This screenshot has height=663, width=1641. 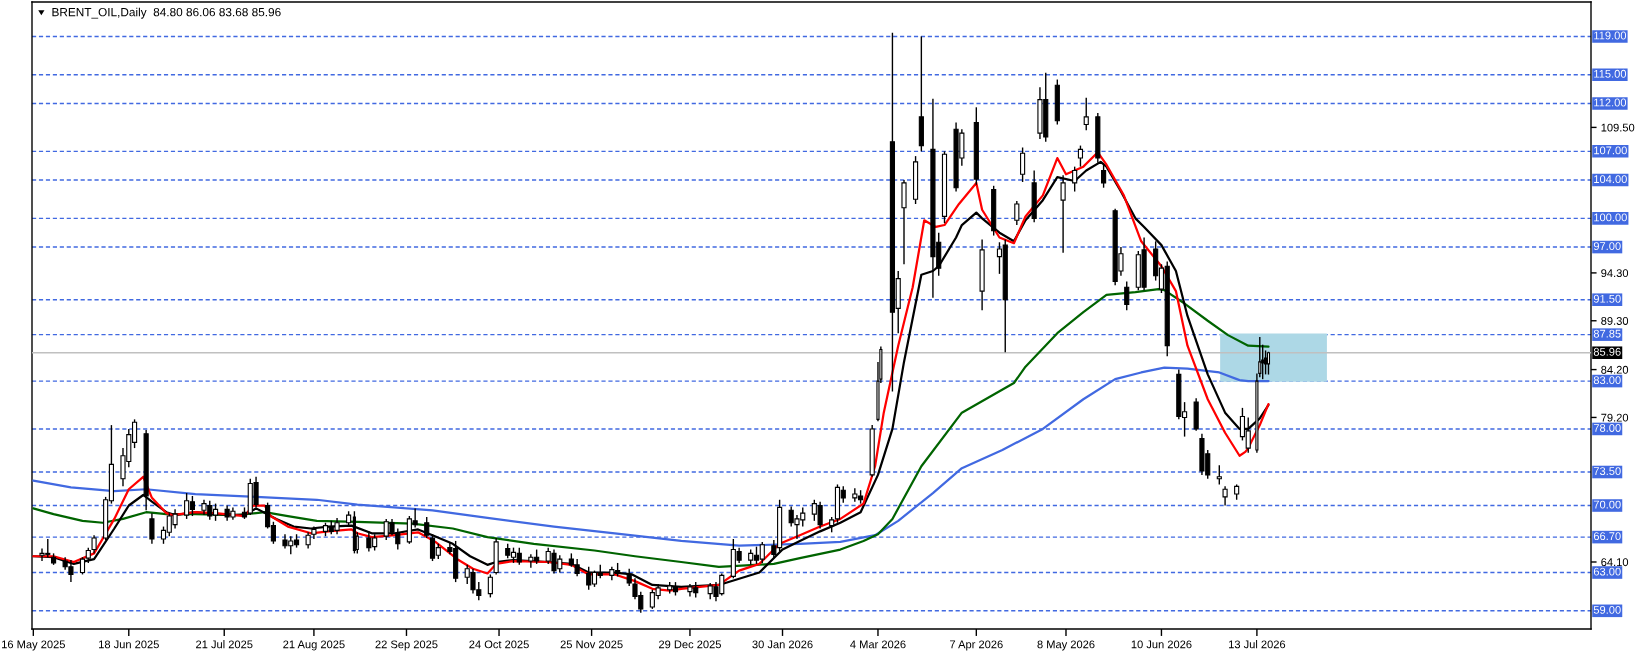 I want to click on ref-line-label: 87.85, so click(x=1607, y=333).